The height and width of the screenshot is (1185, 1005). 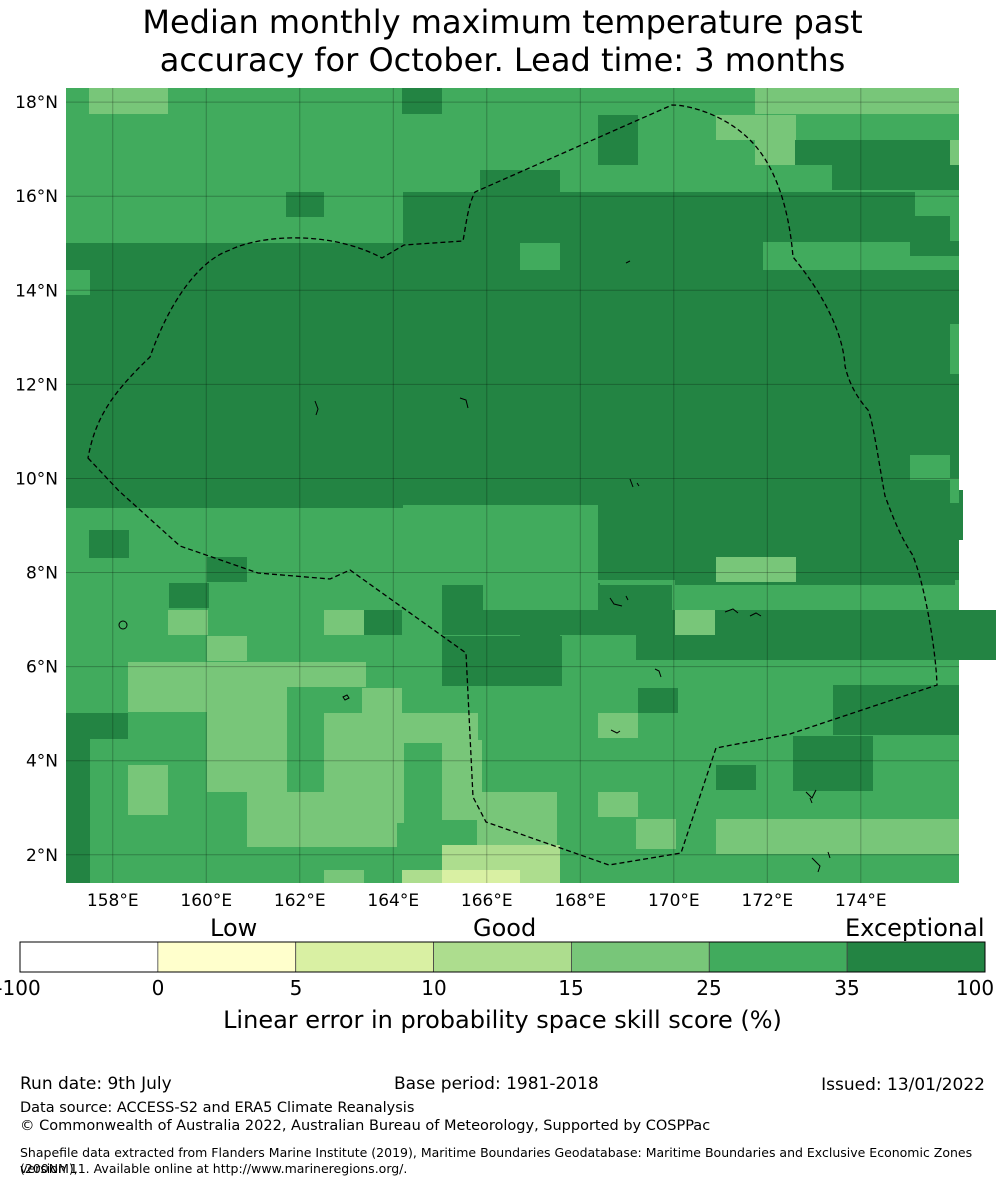 What do you see at coordinates (42, 856) in the screenshot?
I see `latitude-label: 2°N` at bounding box center [42, 856].